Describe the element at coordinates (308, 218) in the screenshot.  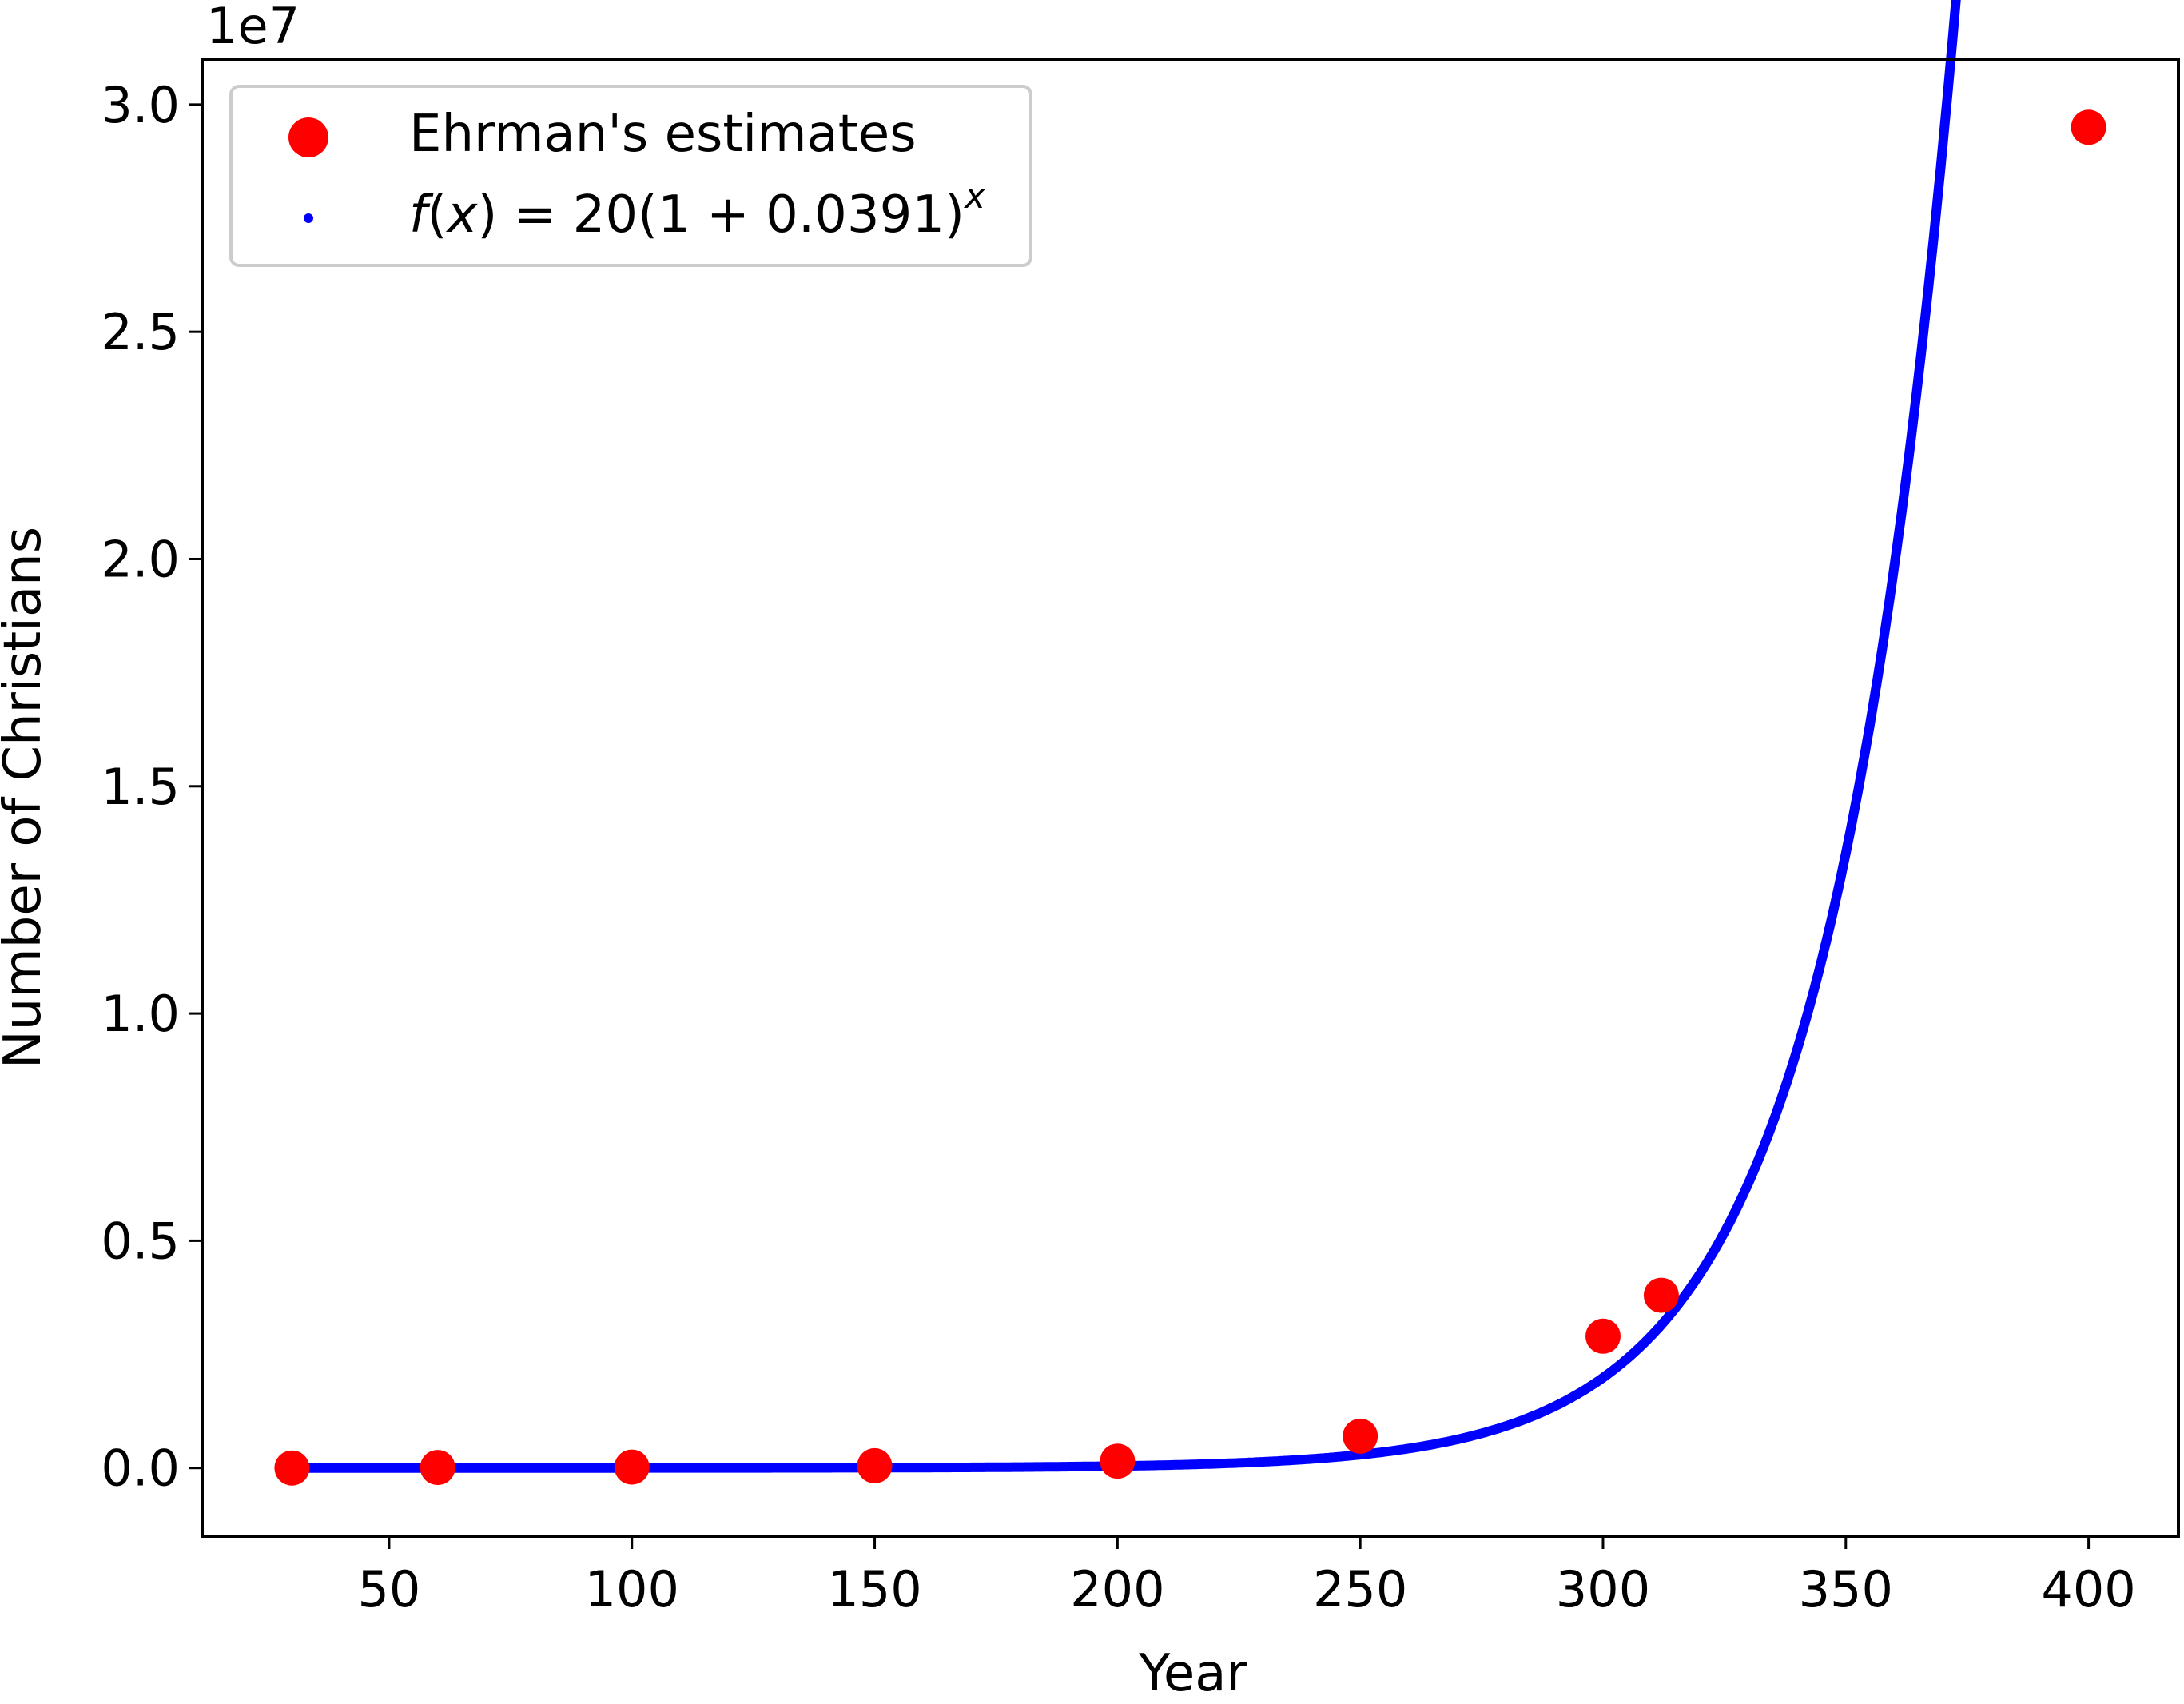
I see `legend-marker-fit` at that location.